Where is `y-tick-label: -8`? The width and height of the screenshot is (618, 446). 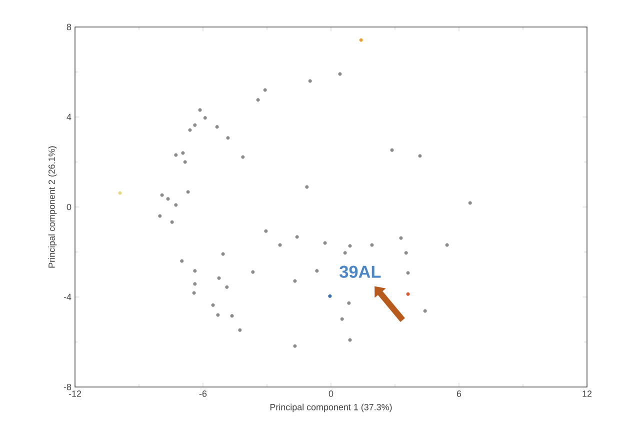
y-tick-label: -8 is located at coordinates (68, 387).